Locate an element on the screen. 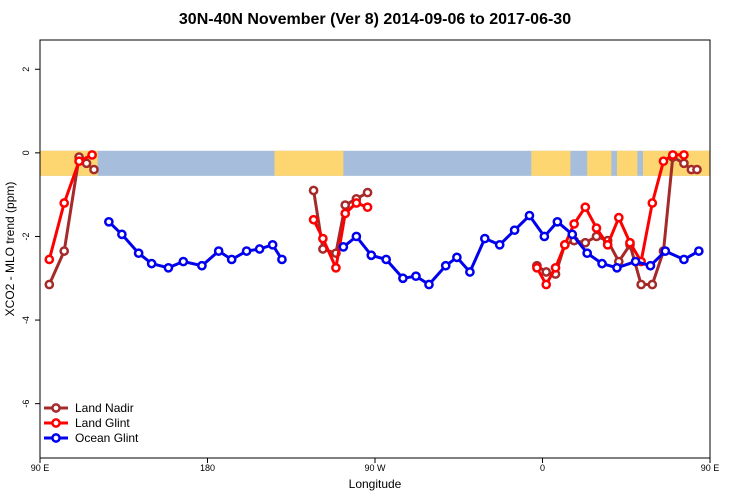 This screenshot has height=500, width=750. x-tick-label: 0 is located at coordinates (542, 468).